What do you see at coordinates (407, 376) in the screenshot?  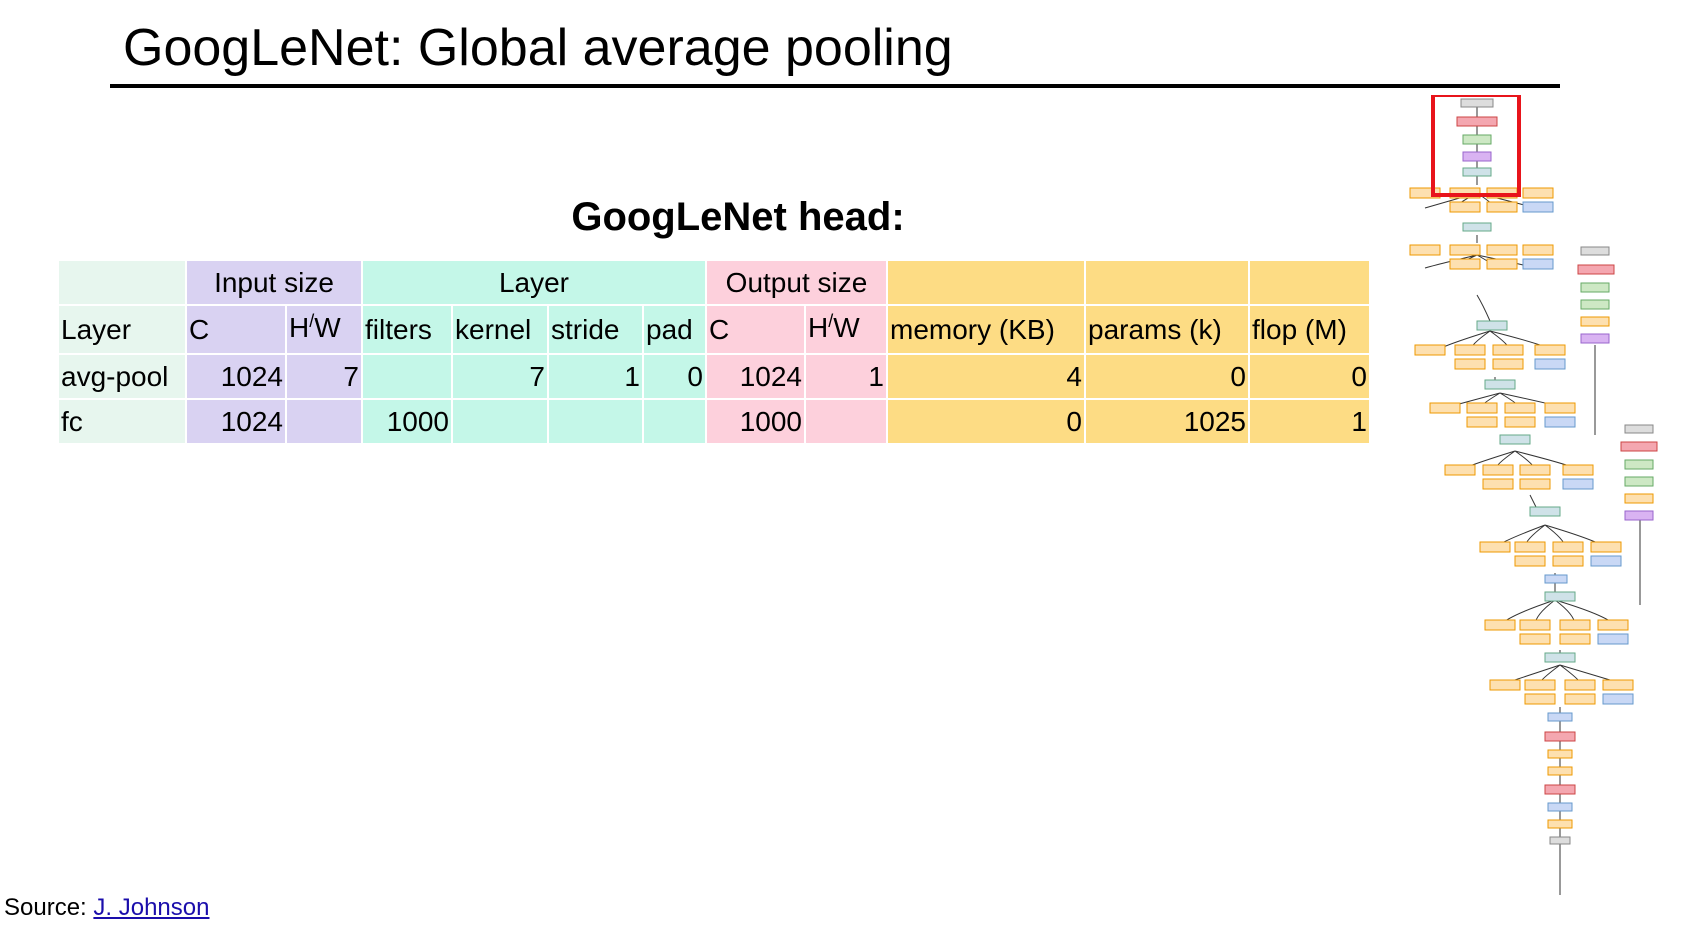 I see `cell-filters` at bounding box center [407, 376].